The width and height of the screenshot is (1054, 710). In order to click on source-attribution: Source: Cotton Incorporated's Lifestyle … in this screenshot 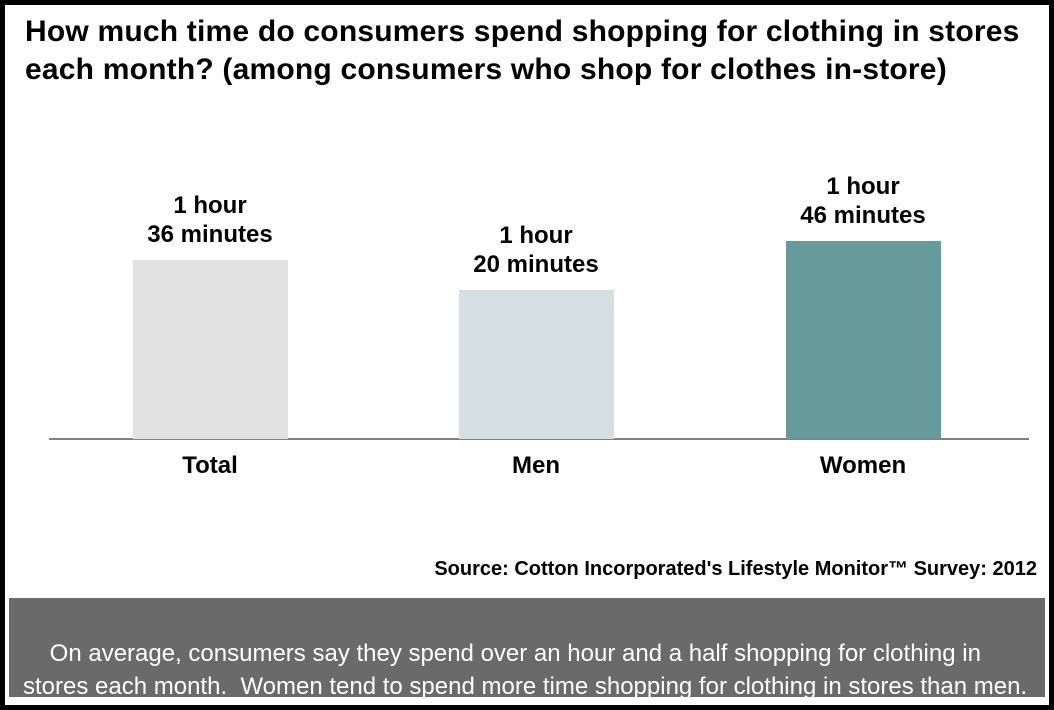, I will do `click(735, 569)`.